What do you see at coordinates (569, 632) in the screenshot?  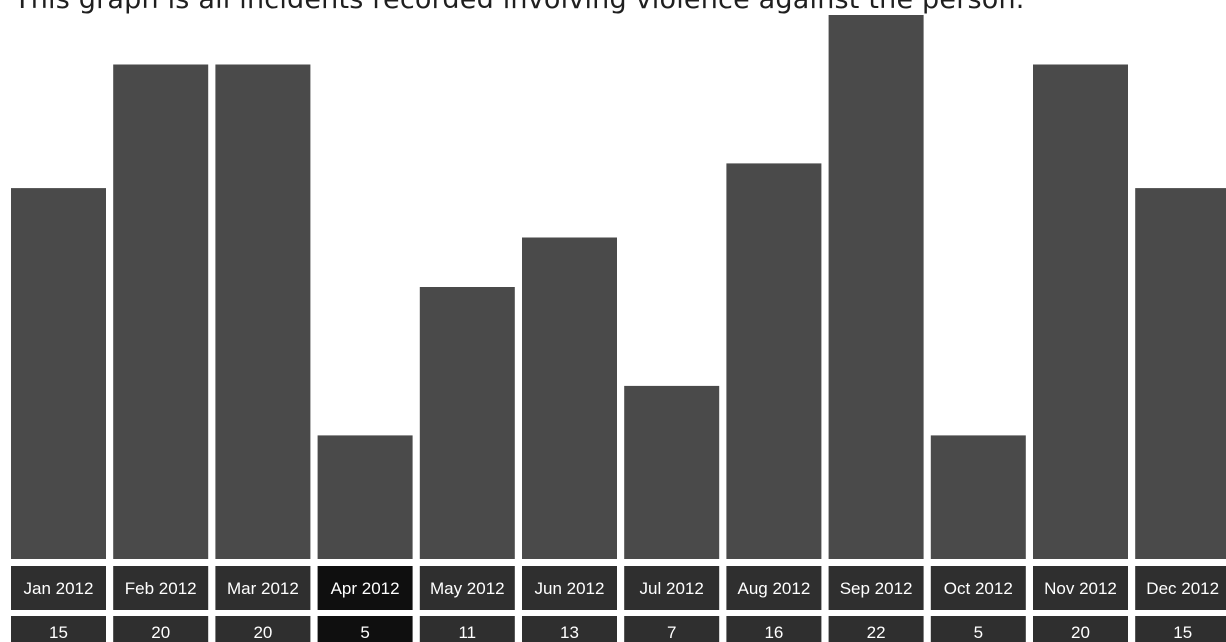 I see `value-label: 13` at bounding box center [569, 632].